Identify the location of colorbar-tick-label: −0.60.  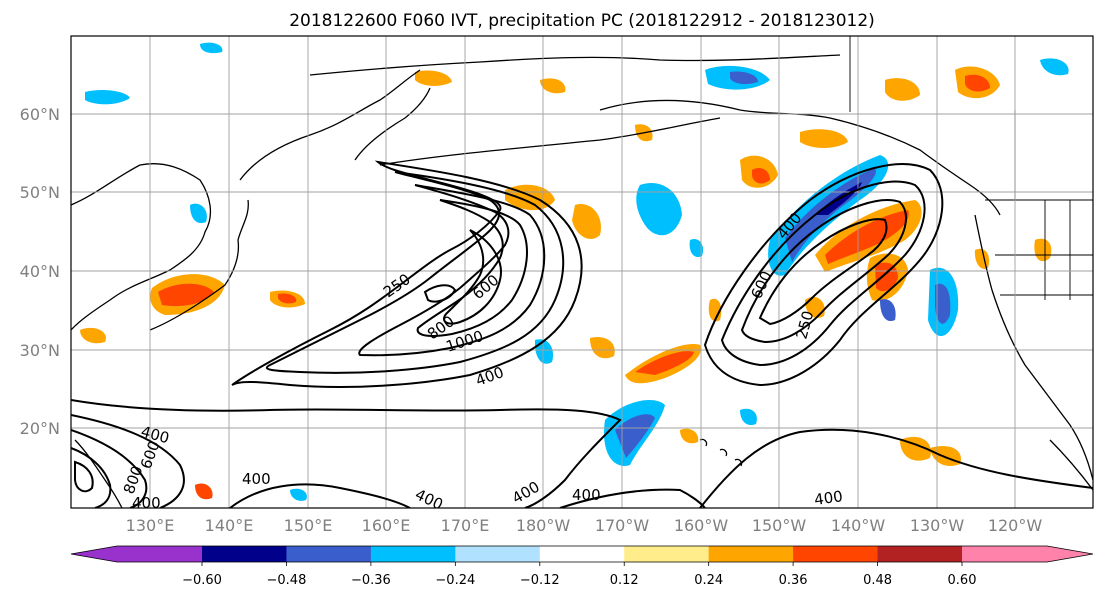
(202, 580).